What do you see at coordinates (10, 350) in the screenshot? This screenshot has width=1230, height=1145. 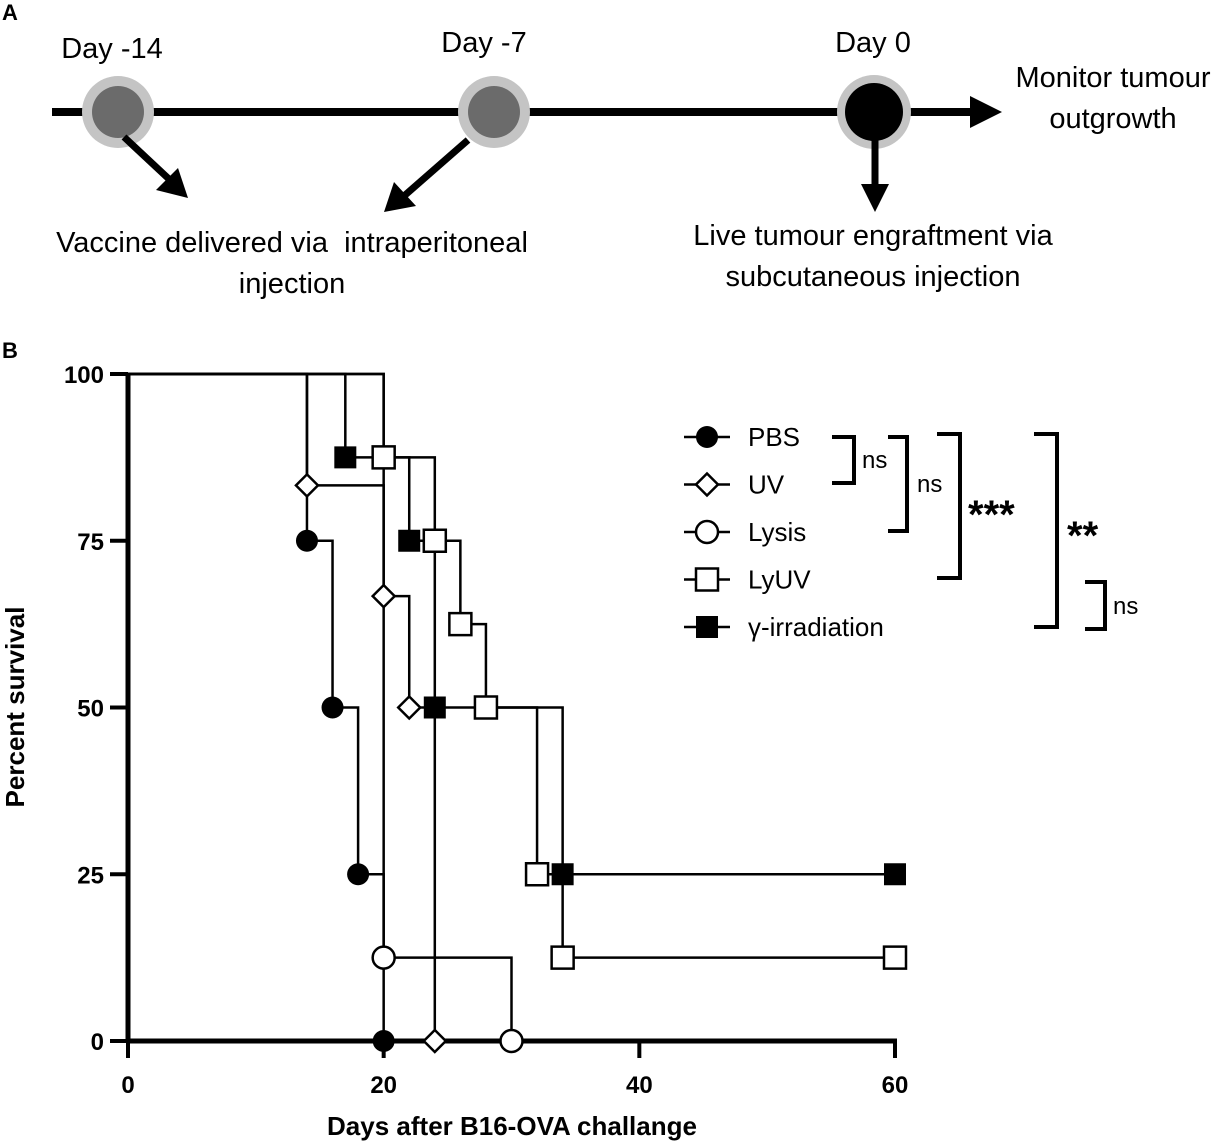 I see `panel-b-label: B` at bounding box center [10, 350].